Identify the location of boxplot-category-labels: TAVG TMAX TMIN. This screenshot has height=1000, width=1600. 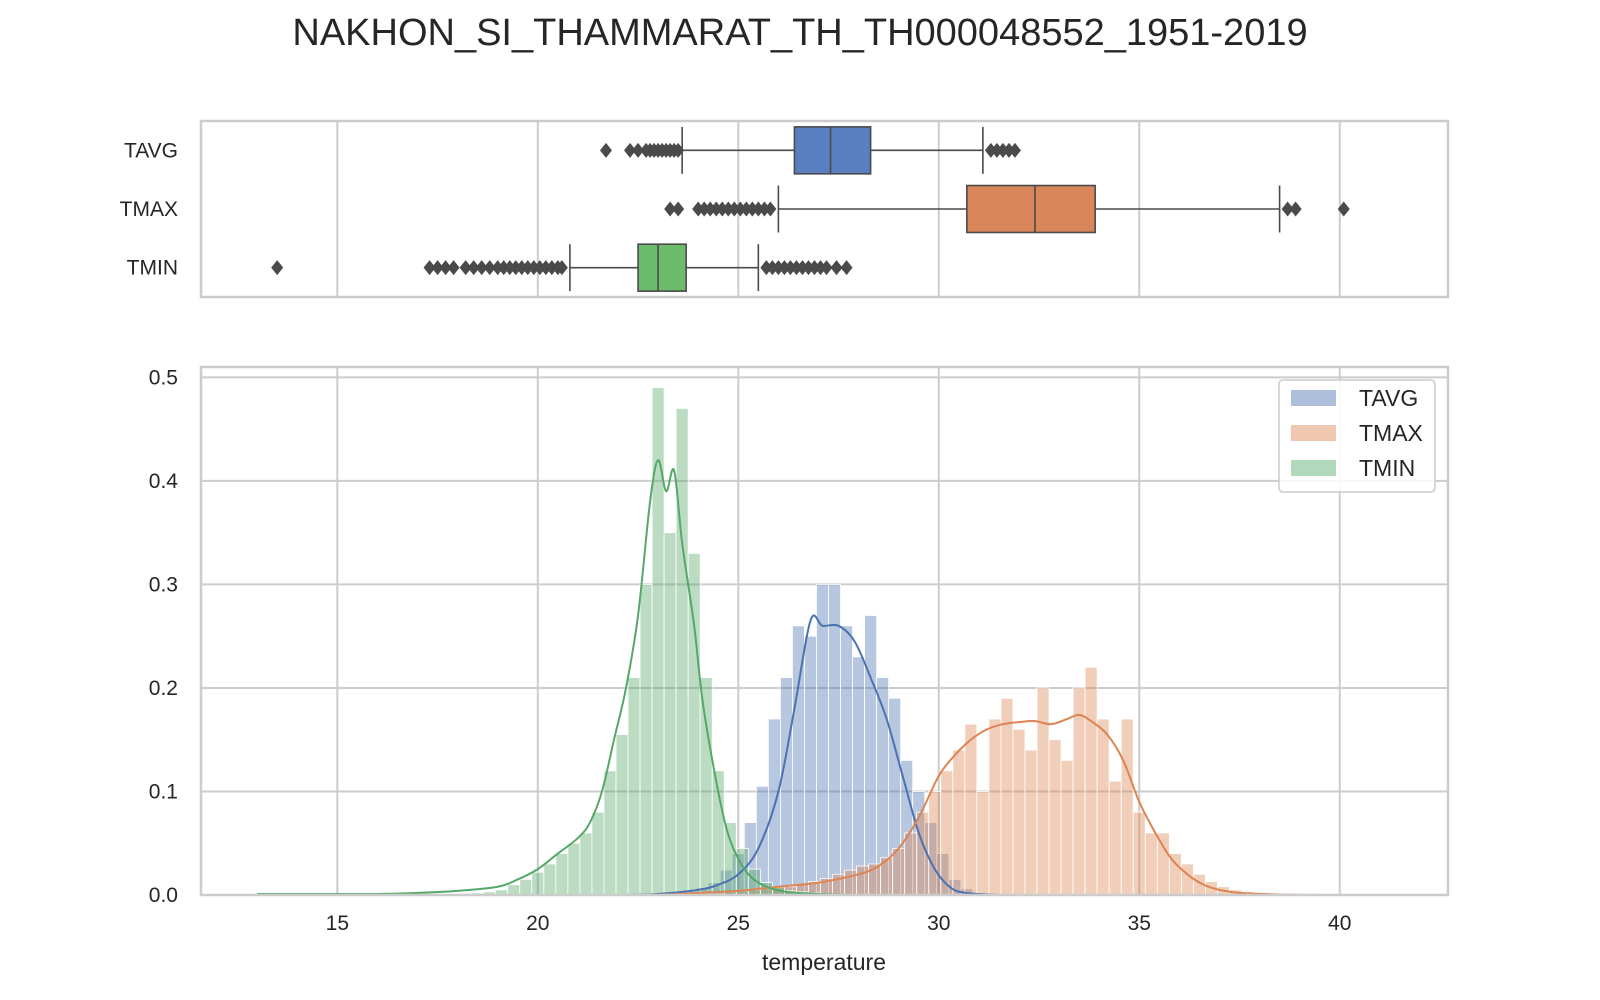
(149, 209).